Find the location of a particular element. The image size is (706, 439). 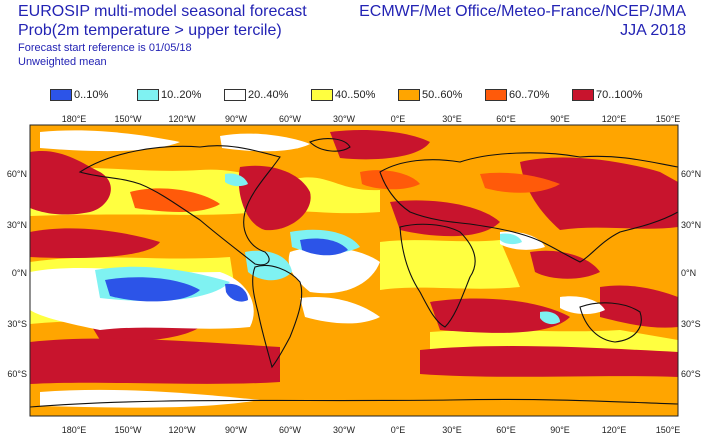

lat-label-right: 60°N is located at coordinates (691, 174).